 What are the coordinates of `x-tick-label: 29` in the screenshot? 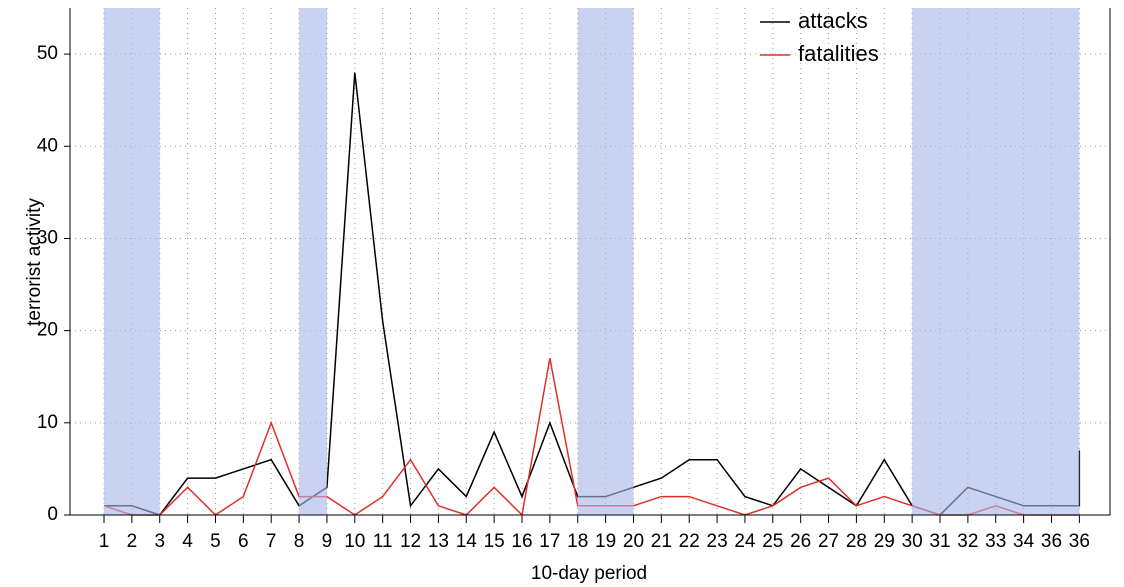 It's located at (884, 541).